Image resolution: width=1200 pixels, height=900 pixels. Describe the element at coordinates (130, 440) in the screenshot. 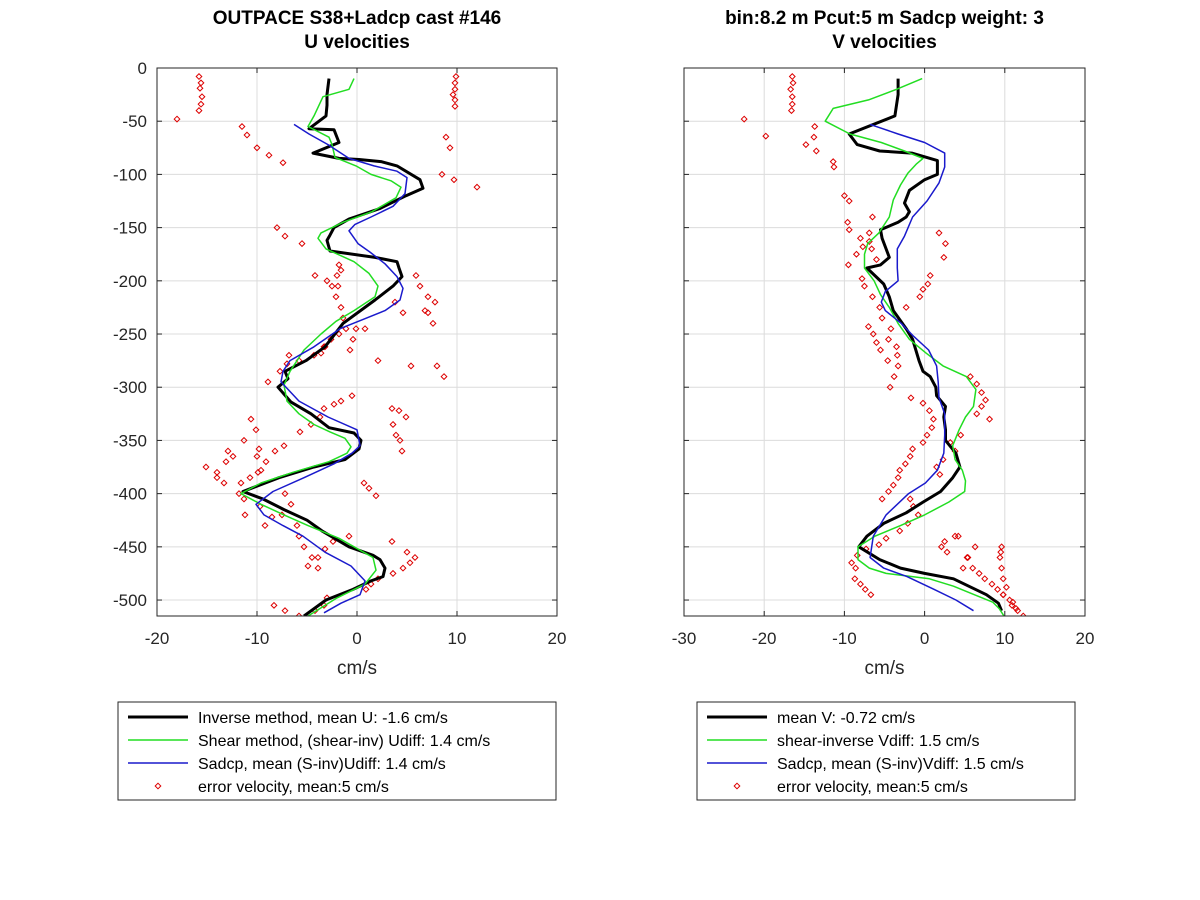

I see `y-tick-label: -350` at that location.